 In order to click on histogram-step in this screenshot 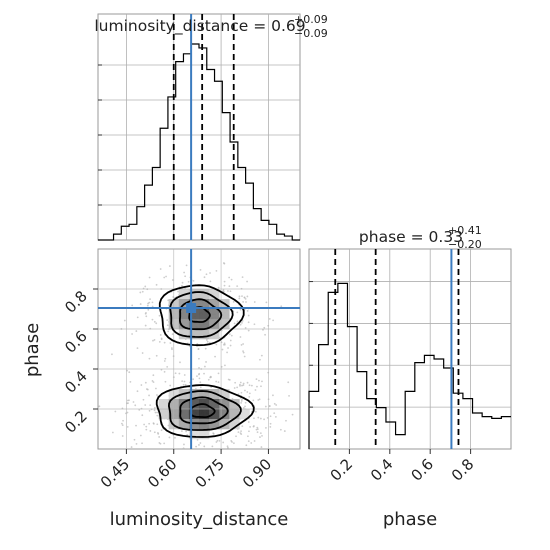, I will do `click(409, 365)`.